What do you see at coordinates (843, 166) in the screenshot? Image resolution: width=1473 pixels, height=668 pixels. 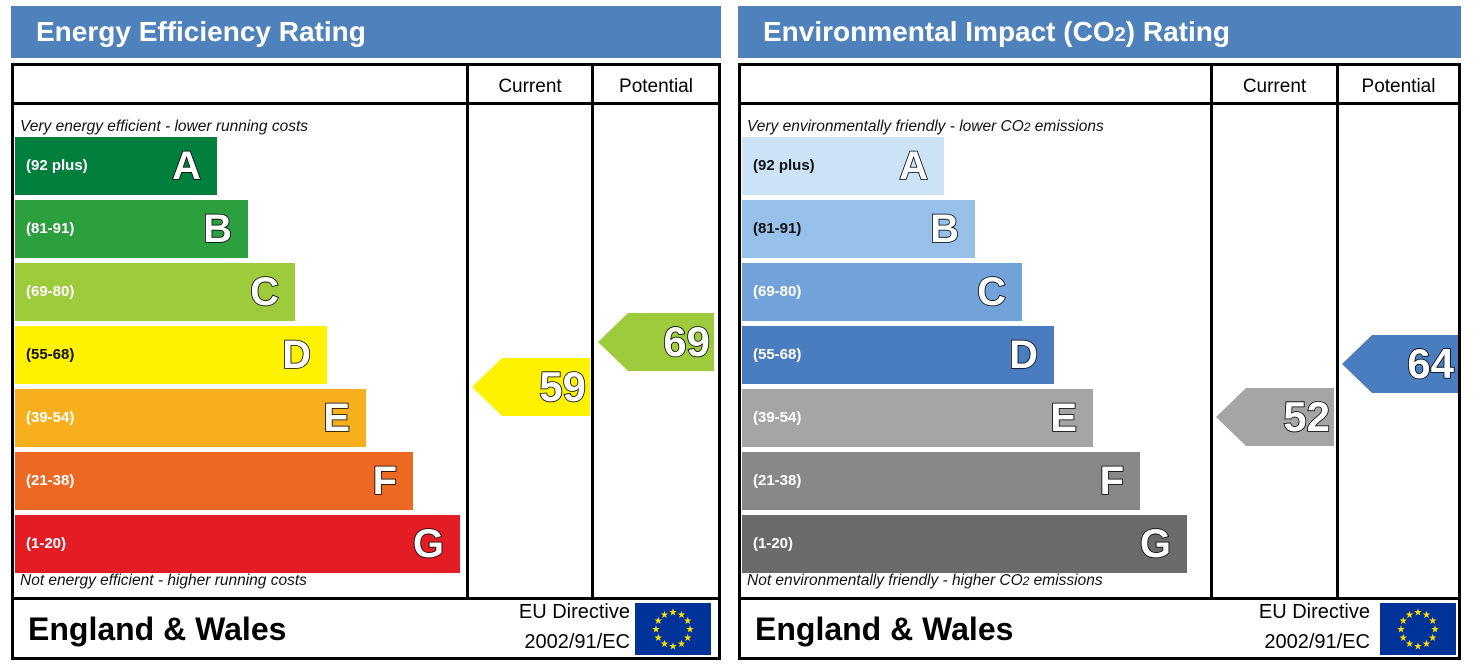 I see `env-band-a: (92 plus) A` at bounding box center [843, 166].